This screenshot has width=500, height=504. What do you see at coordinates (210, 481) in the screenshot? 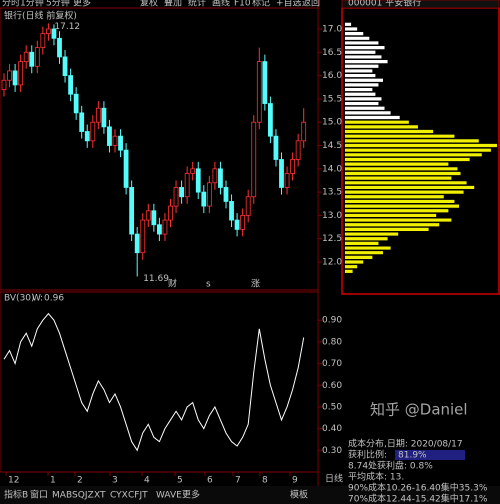
I see `x-tick-label: 6` at bounding box center [210, 481].